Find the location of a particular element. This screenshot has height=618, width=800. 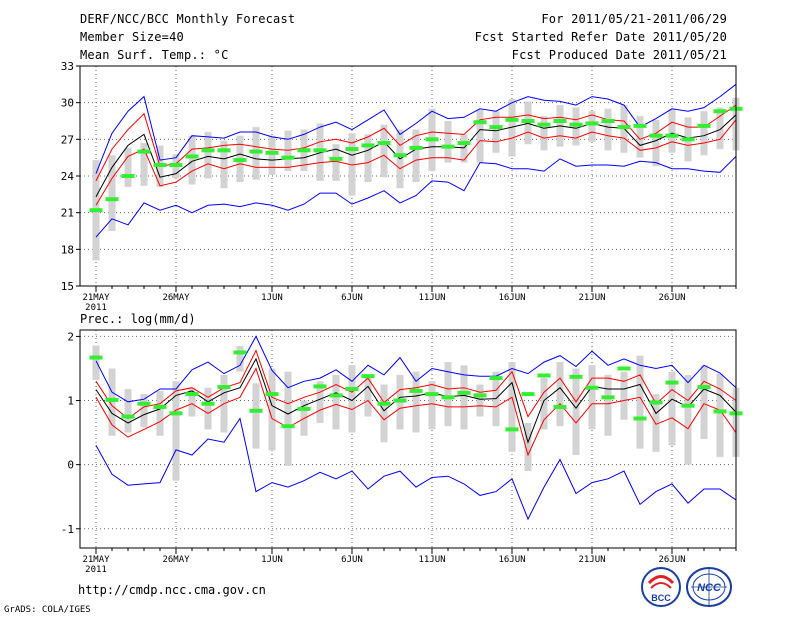

ncc-logo-icon: NCC is located at coordinates (709, 587).